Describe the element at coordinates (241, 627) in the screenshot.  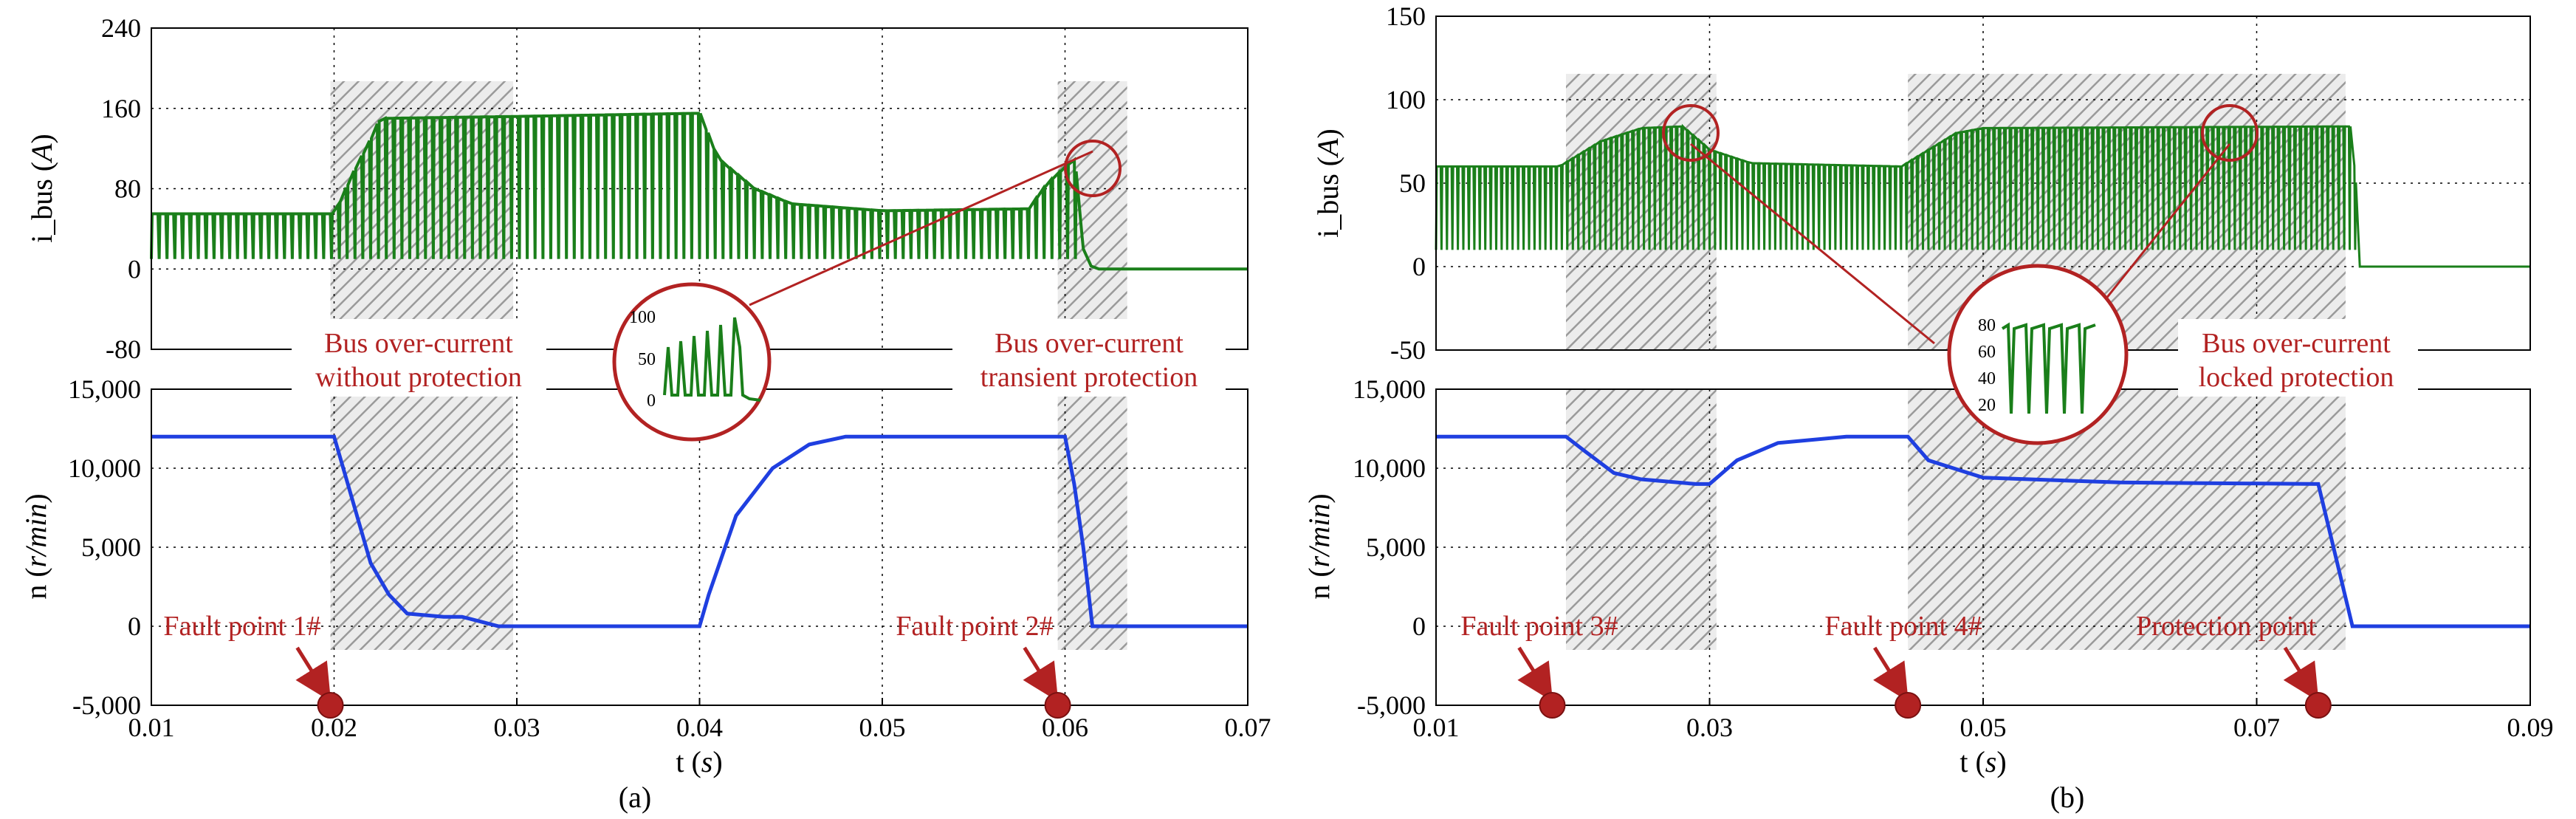
I see `fault-point-1-label: Fault point 1#` at that location.